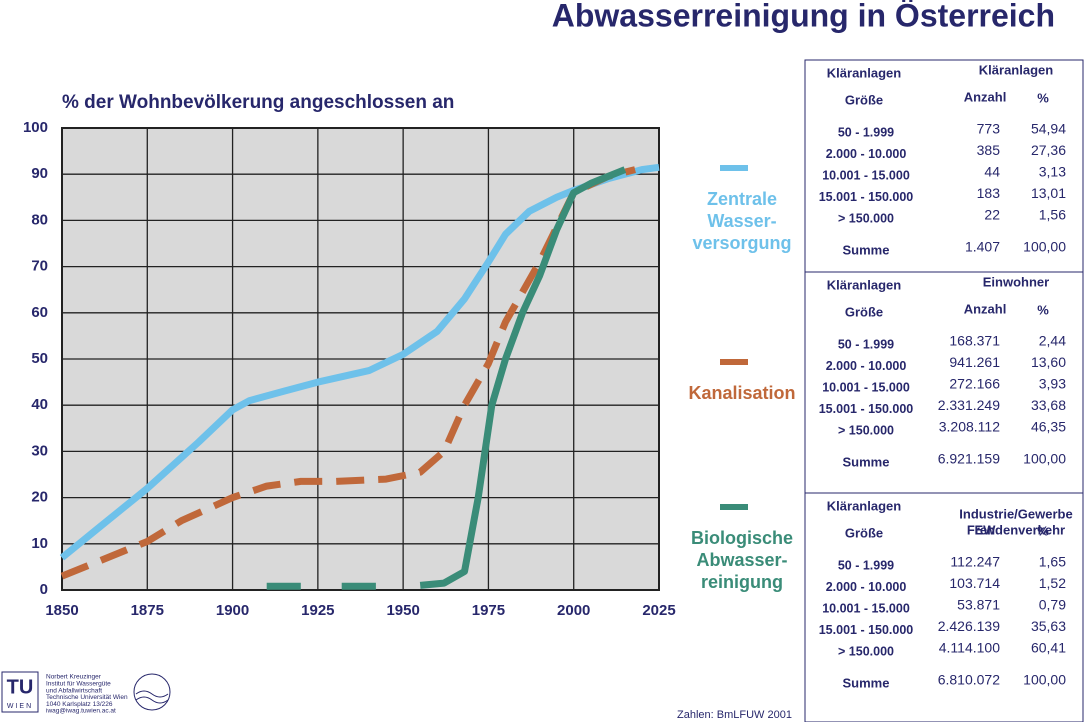 The image size is (1084, 722). I want to click on table-cell: 112.247, so click(975, 562).